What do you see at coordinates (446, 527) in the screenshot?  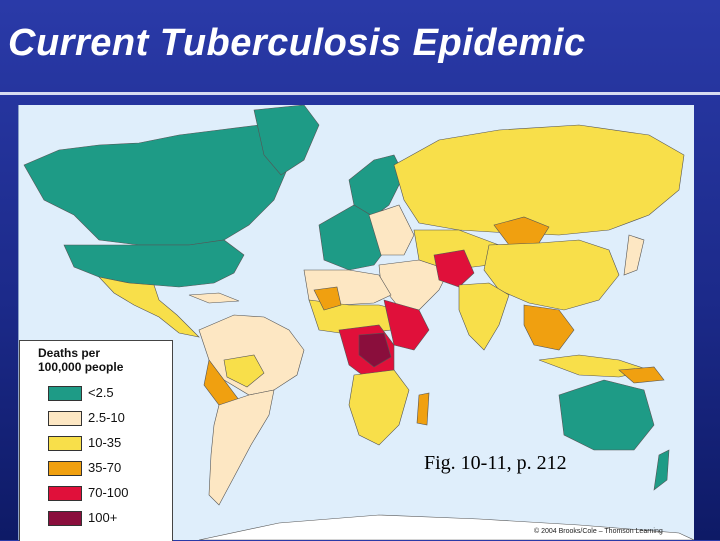 I see `region-antarctica` at bounding box center [446, 527].